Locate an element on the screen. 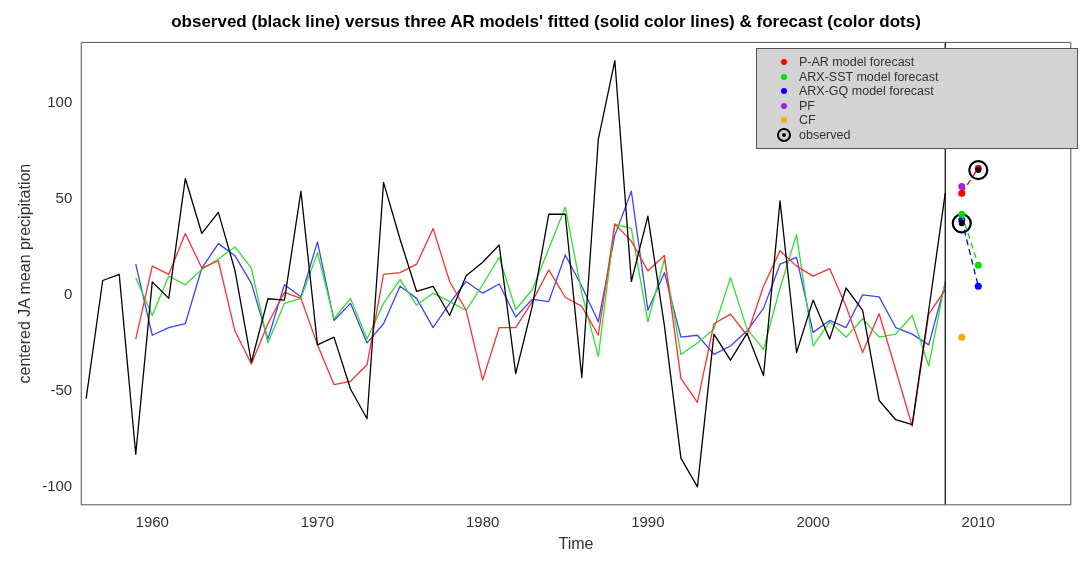  x-tick-label: 2010 is located at coordinates (978, 521).